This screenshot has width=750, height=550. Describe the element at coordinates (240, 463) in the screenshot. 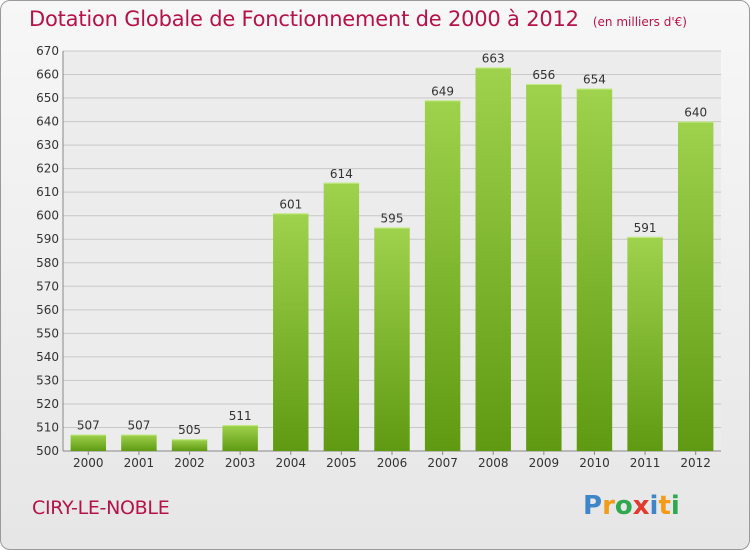

I see `x-tick-label: 2003` at that location.